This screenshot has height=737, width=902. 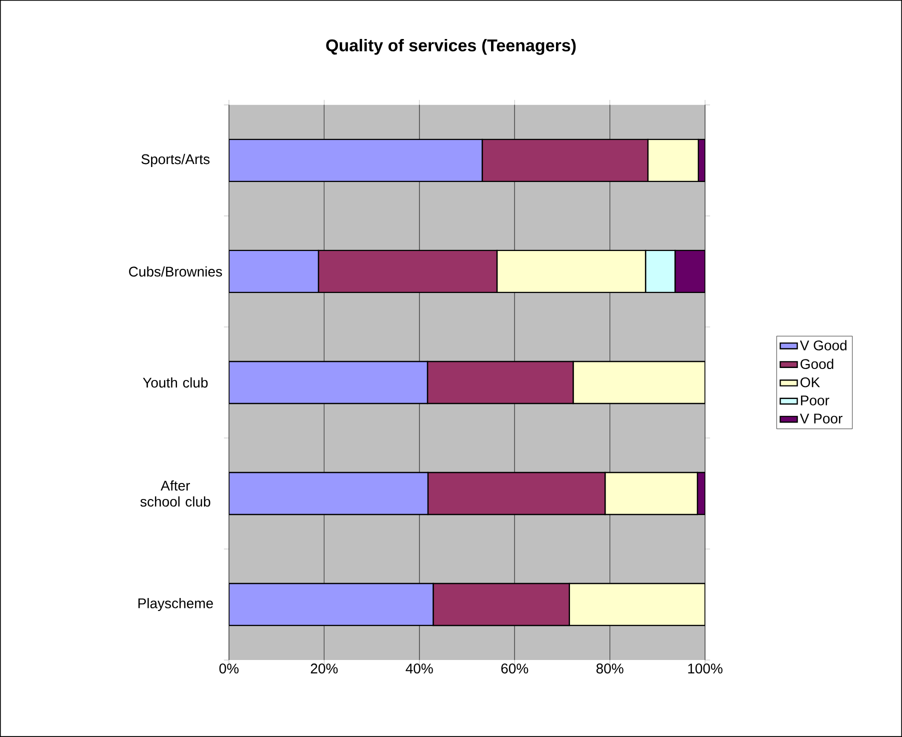 What do you see at coordinates (175, 271) in the screenshot?
I see `y-tick-label: Cubs/Brownies` at bounding box center [175, 271].